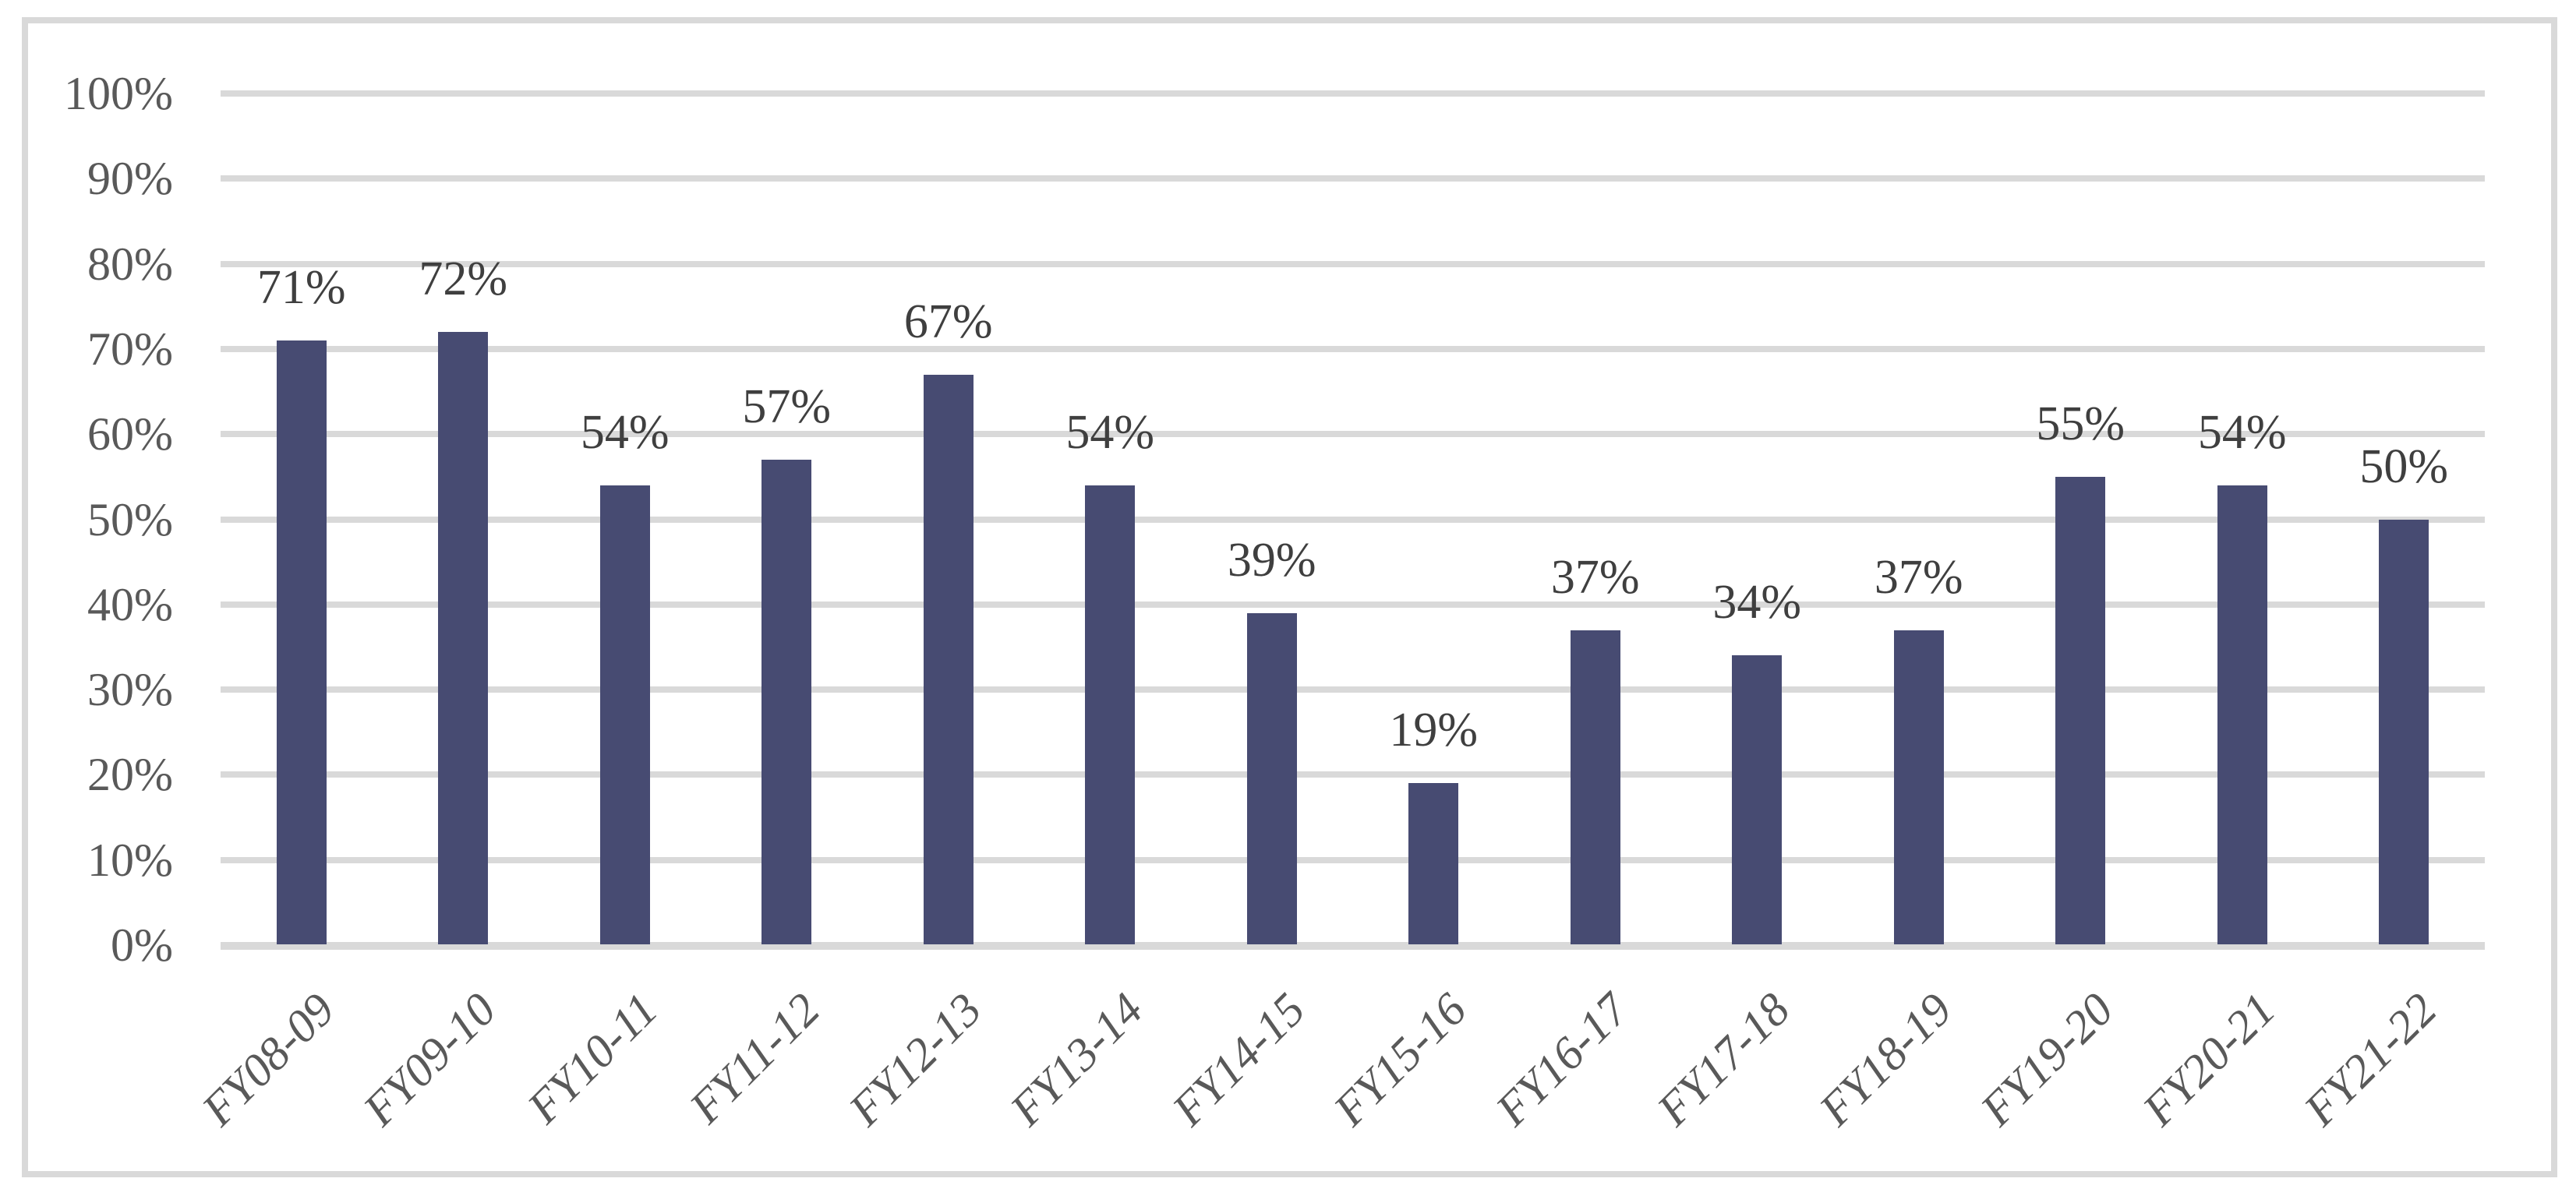  Describe the element at coordinates (948, 321) in the screenshot. I see `bar-value-label: 67%` at that location.